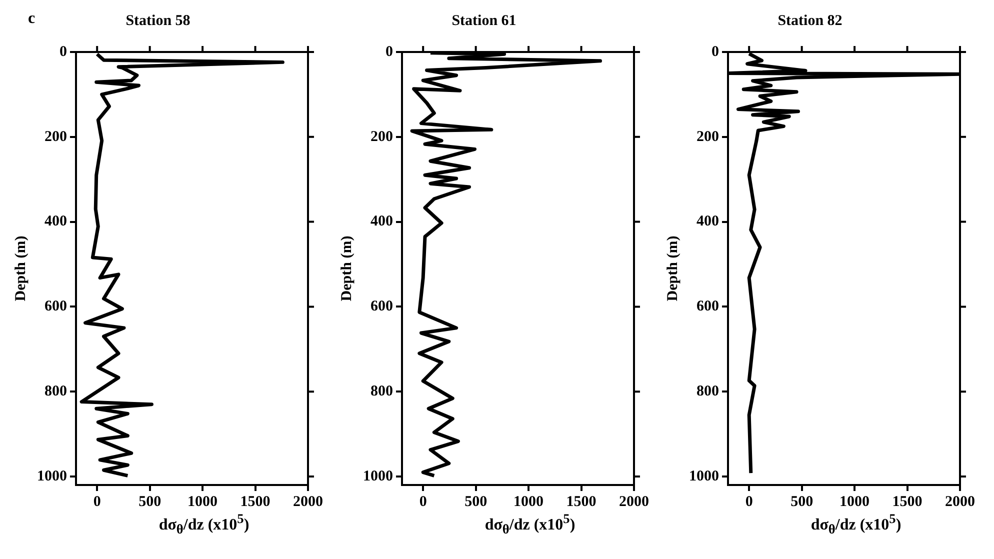 This screenshot has height=559, width=994. I want to click on text: c, so click(32, 19).